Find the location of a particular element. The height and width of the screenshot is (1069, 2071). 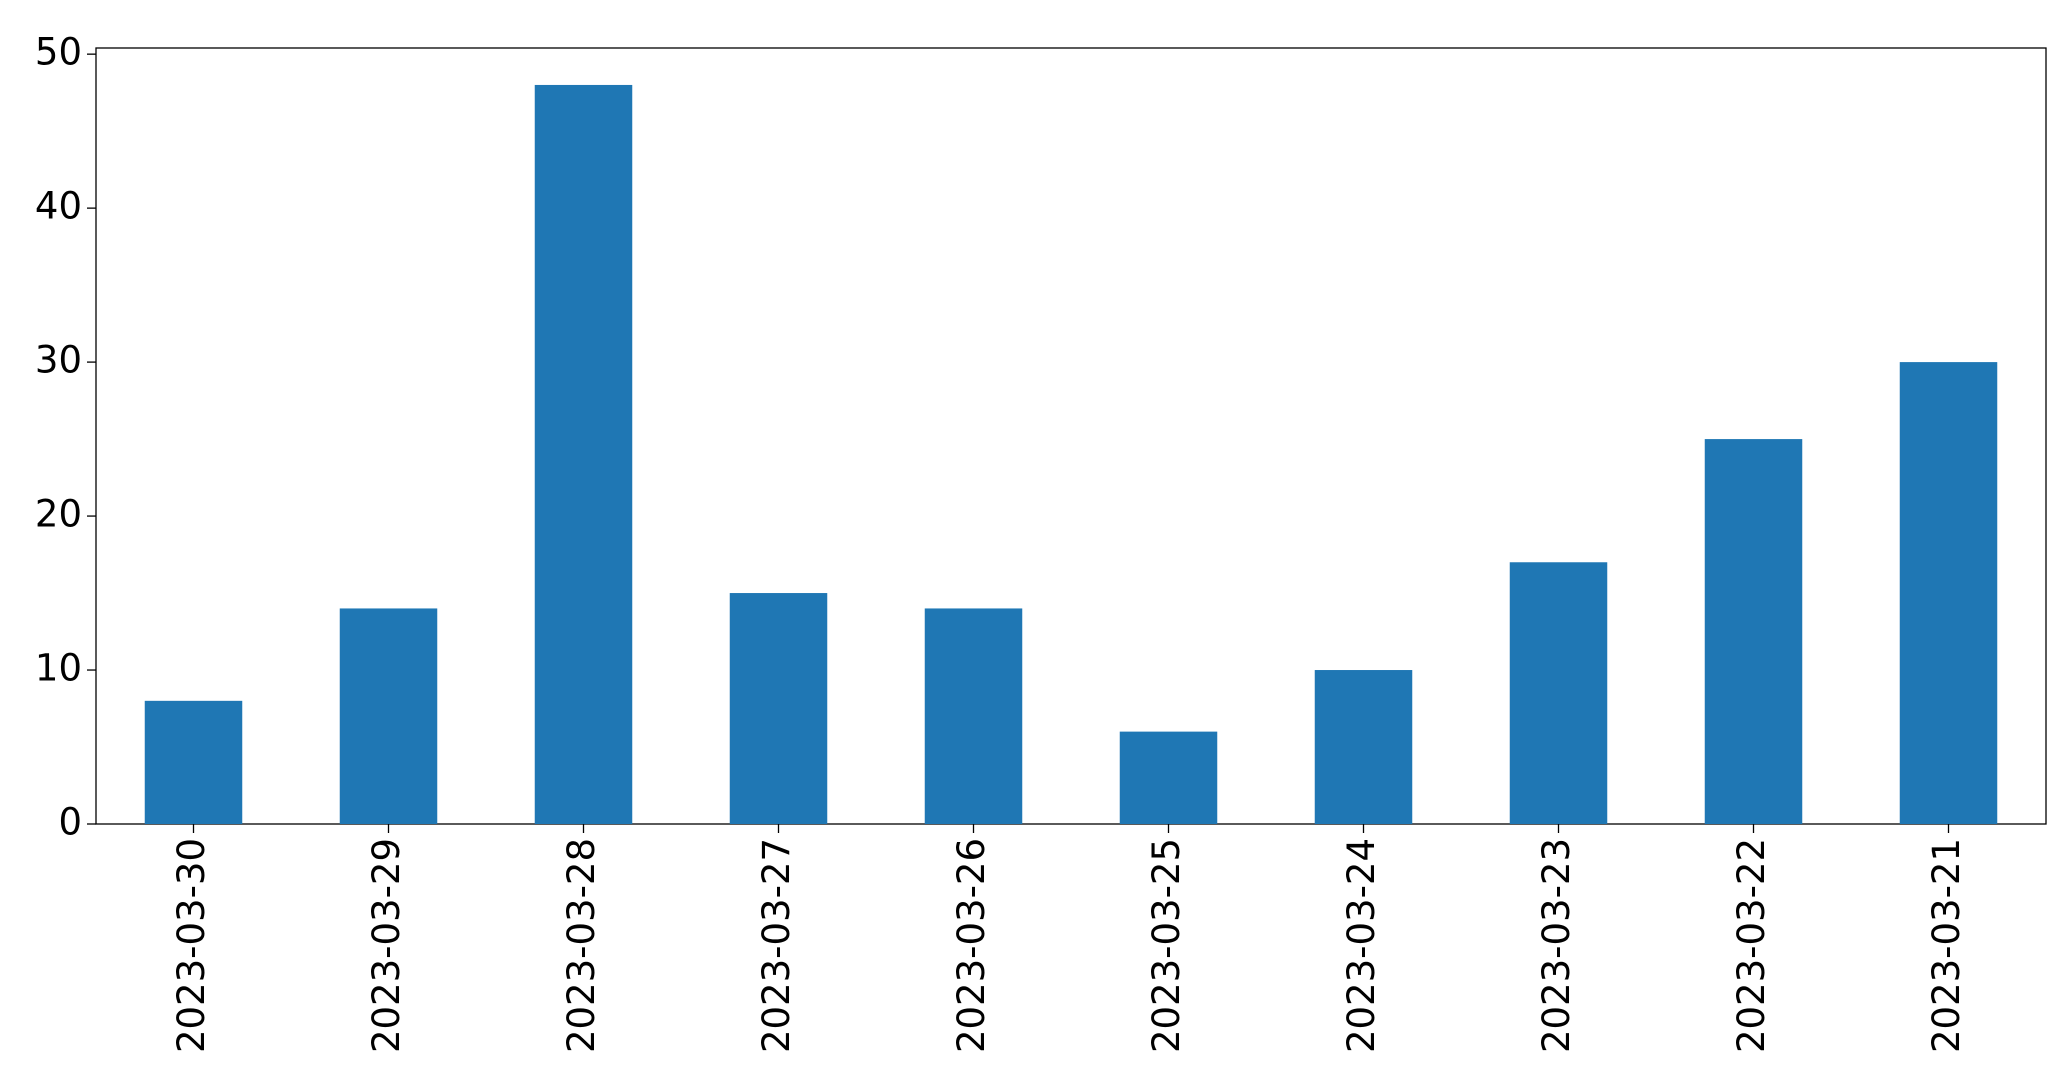

y-tick-label: 40 is located at coordinates (58, 206).